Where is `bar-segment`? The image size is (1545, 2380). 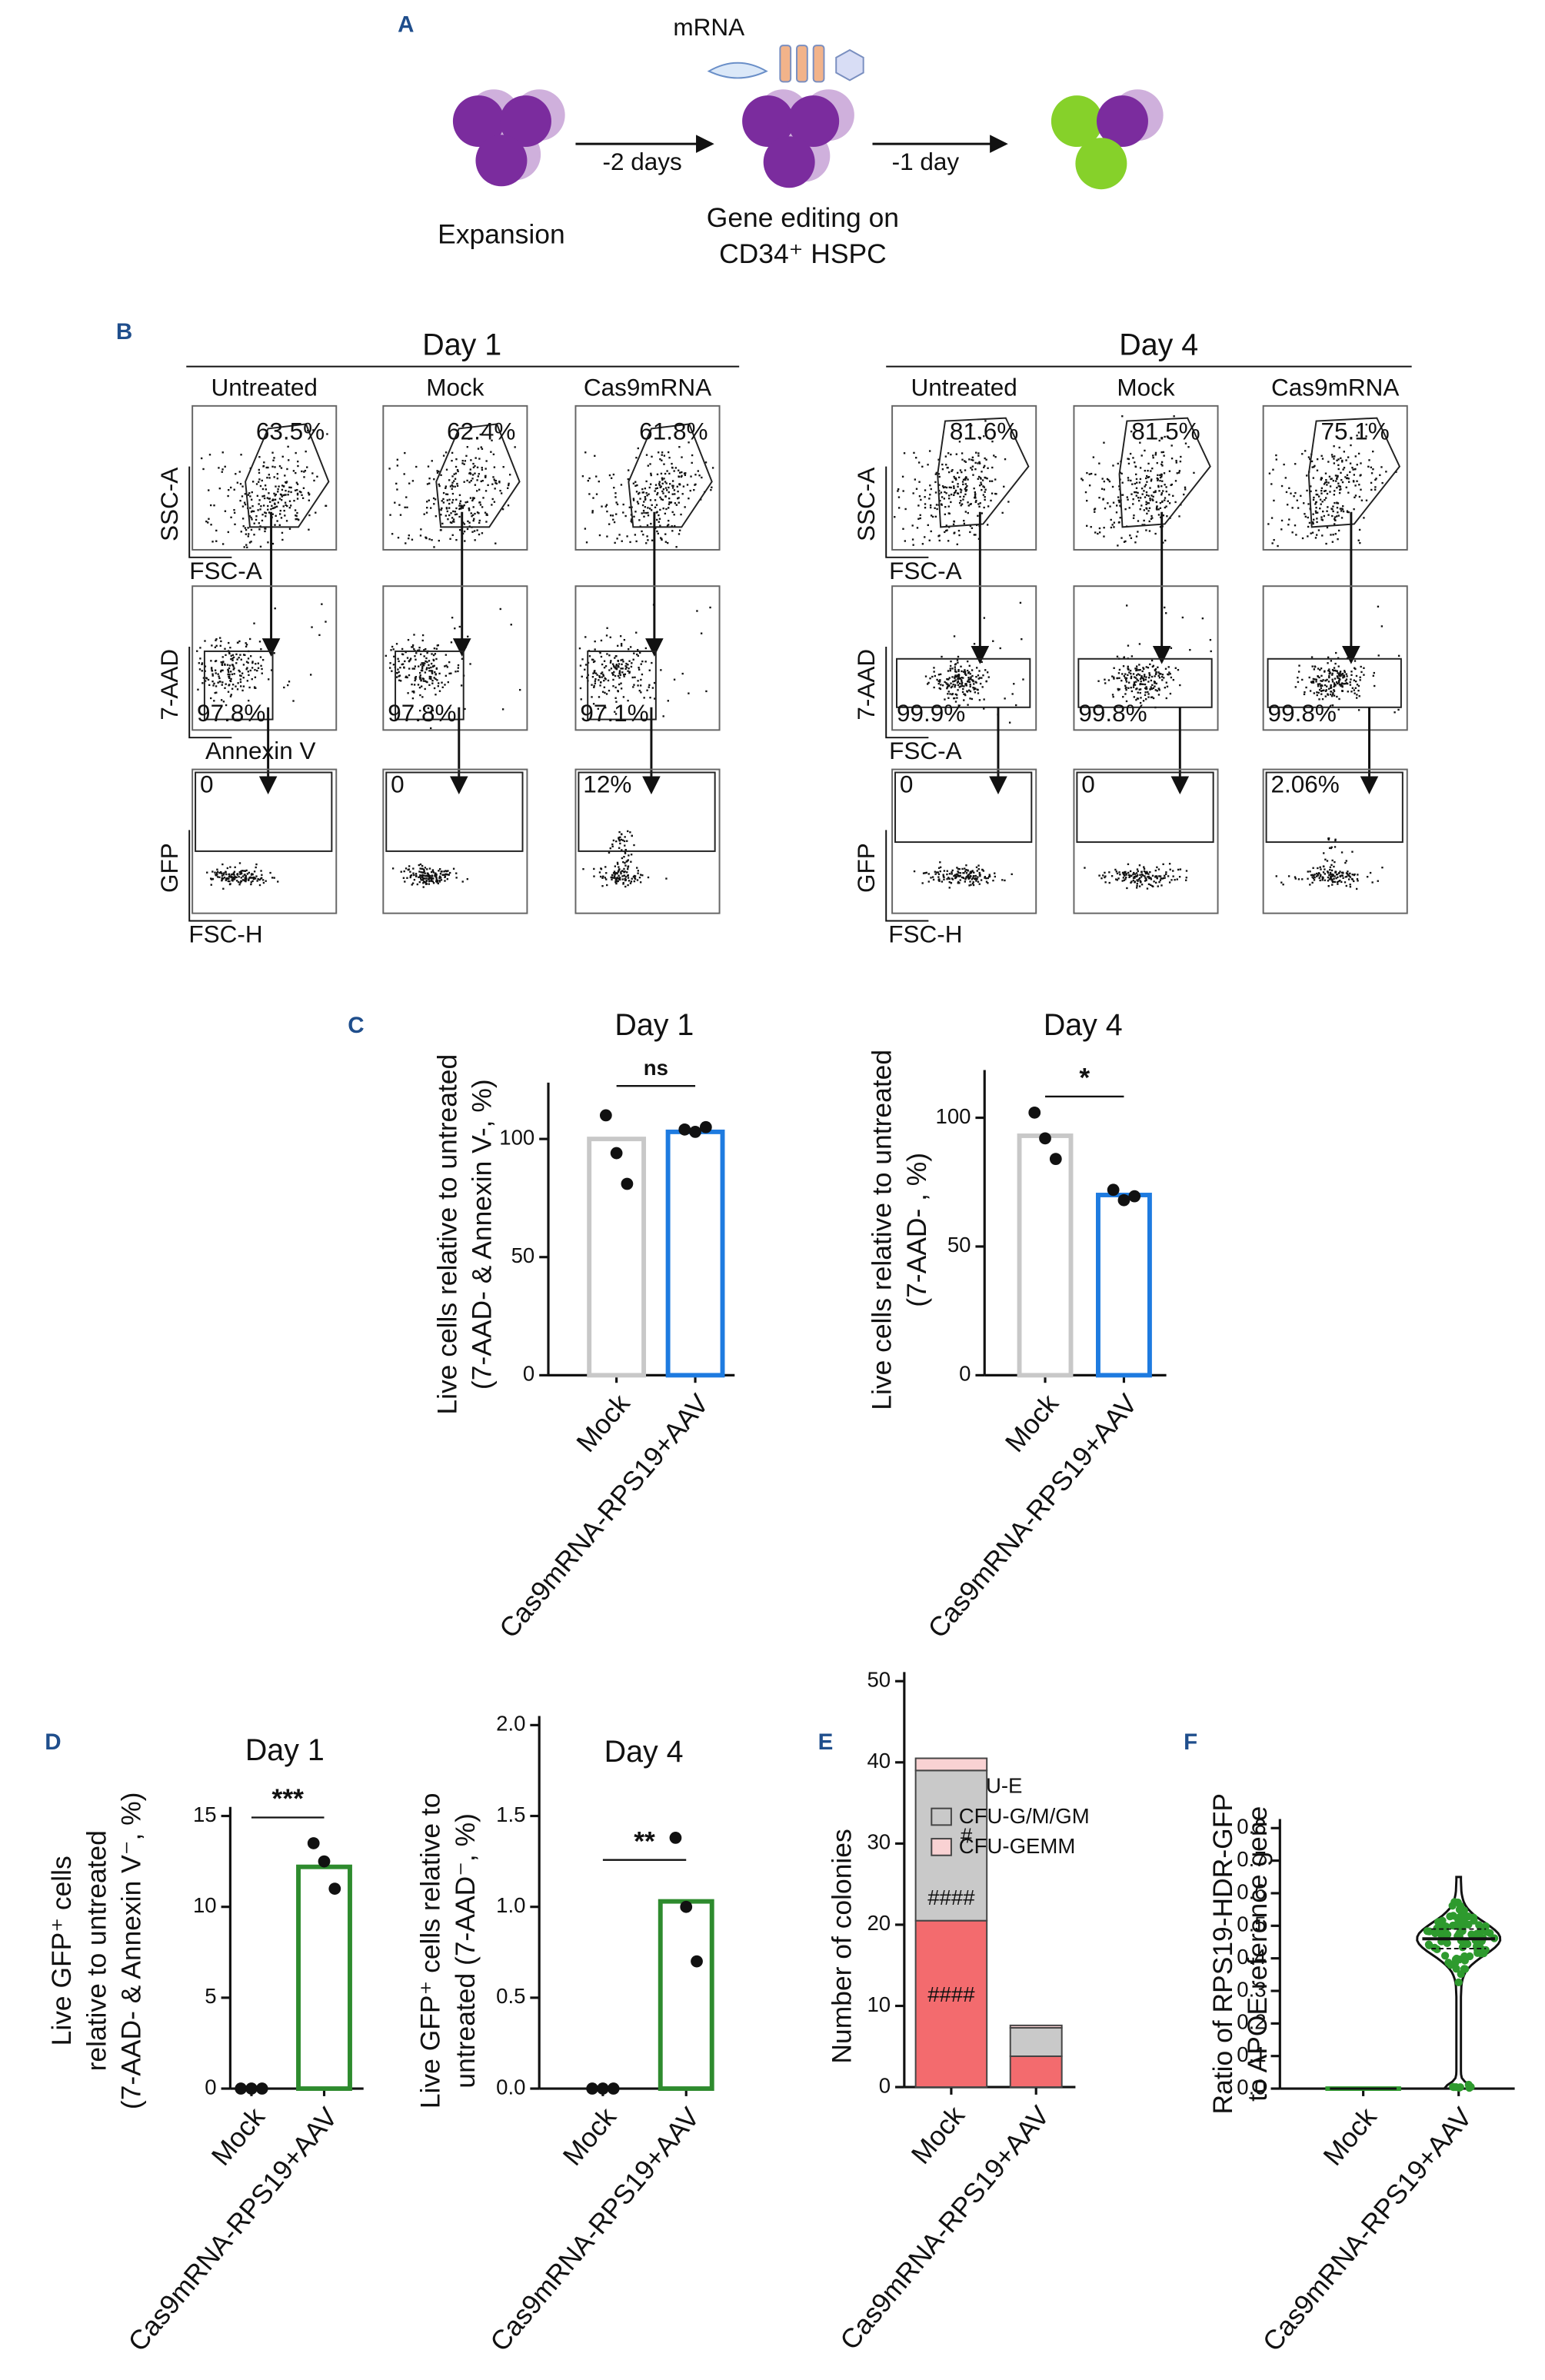
bar-segment is located at coordinates (1036, 2042).